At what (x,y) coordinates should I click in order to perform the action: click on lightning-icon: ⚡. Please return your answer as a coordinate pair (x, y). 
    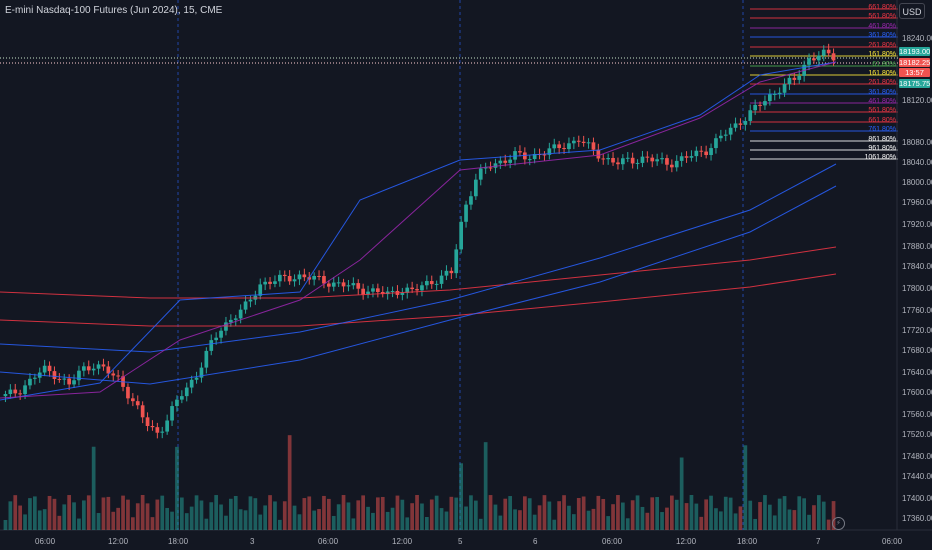
    Looking at the image, I should click on (838, 523).